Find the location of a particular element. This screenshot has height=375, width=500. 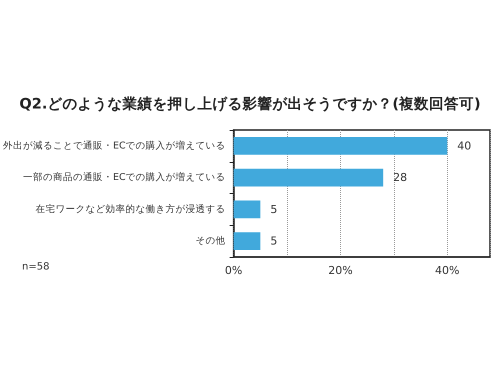

data-label: 28 is located at coordinates (400, 177).